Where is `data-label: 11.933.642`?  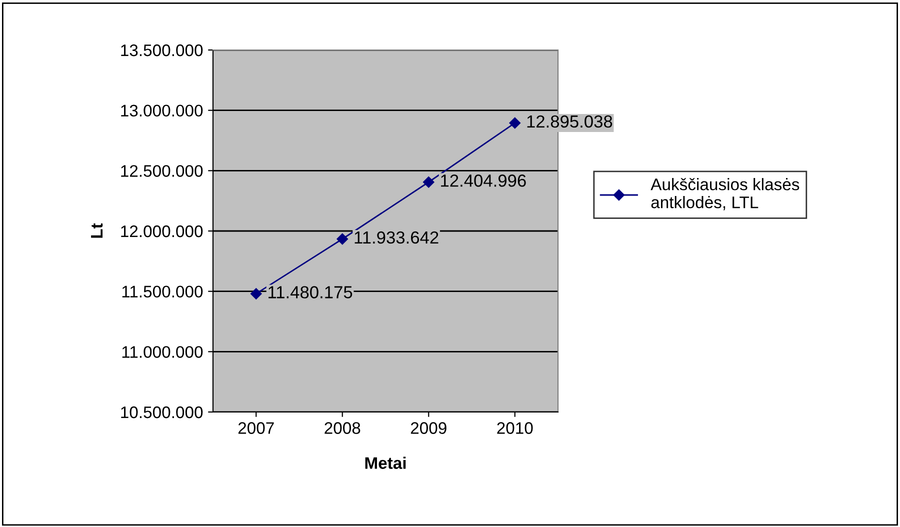 data-label: 11.933.642 is located at coordinates (396, 237).